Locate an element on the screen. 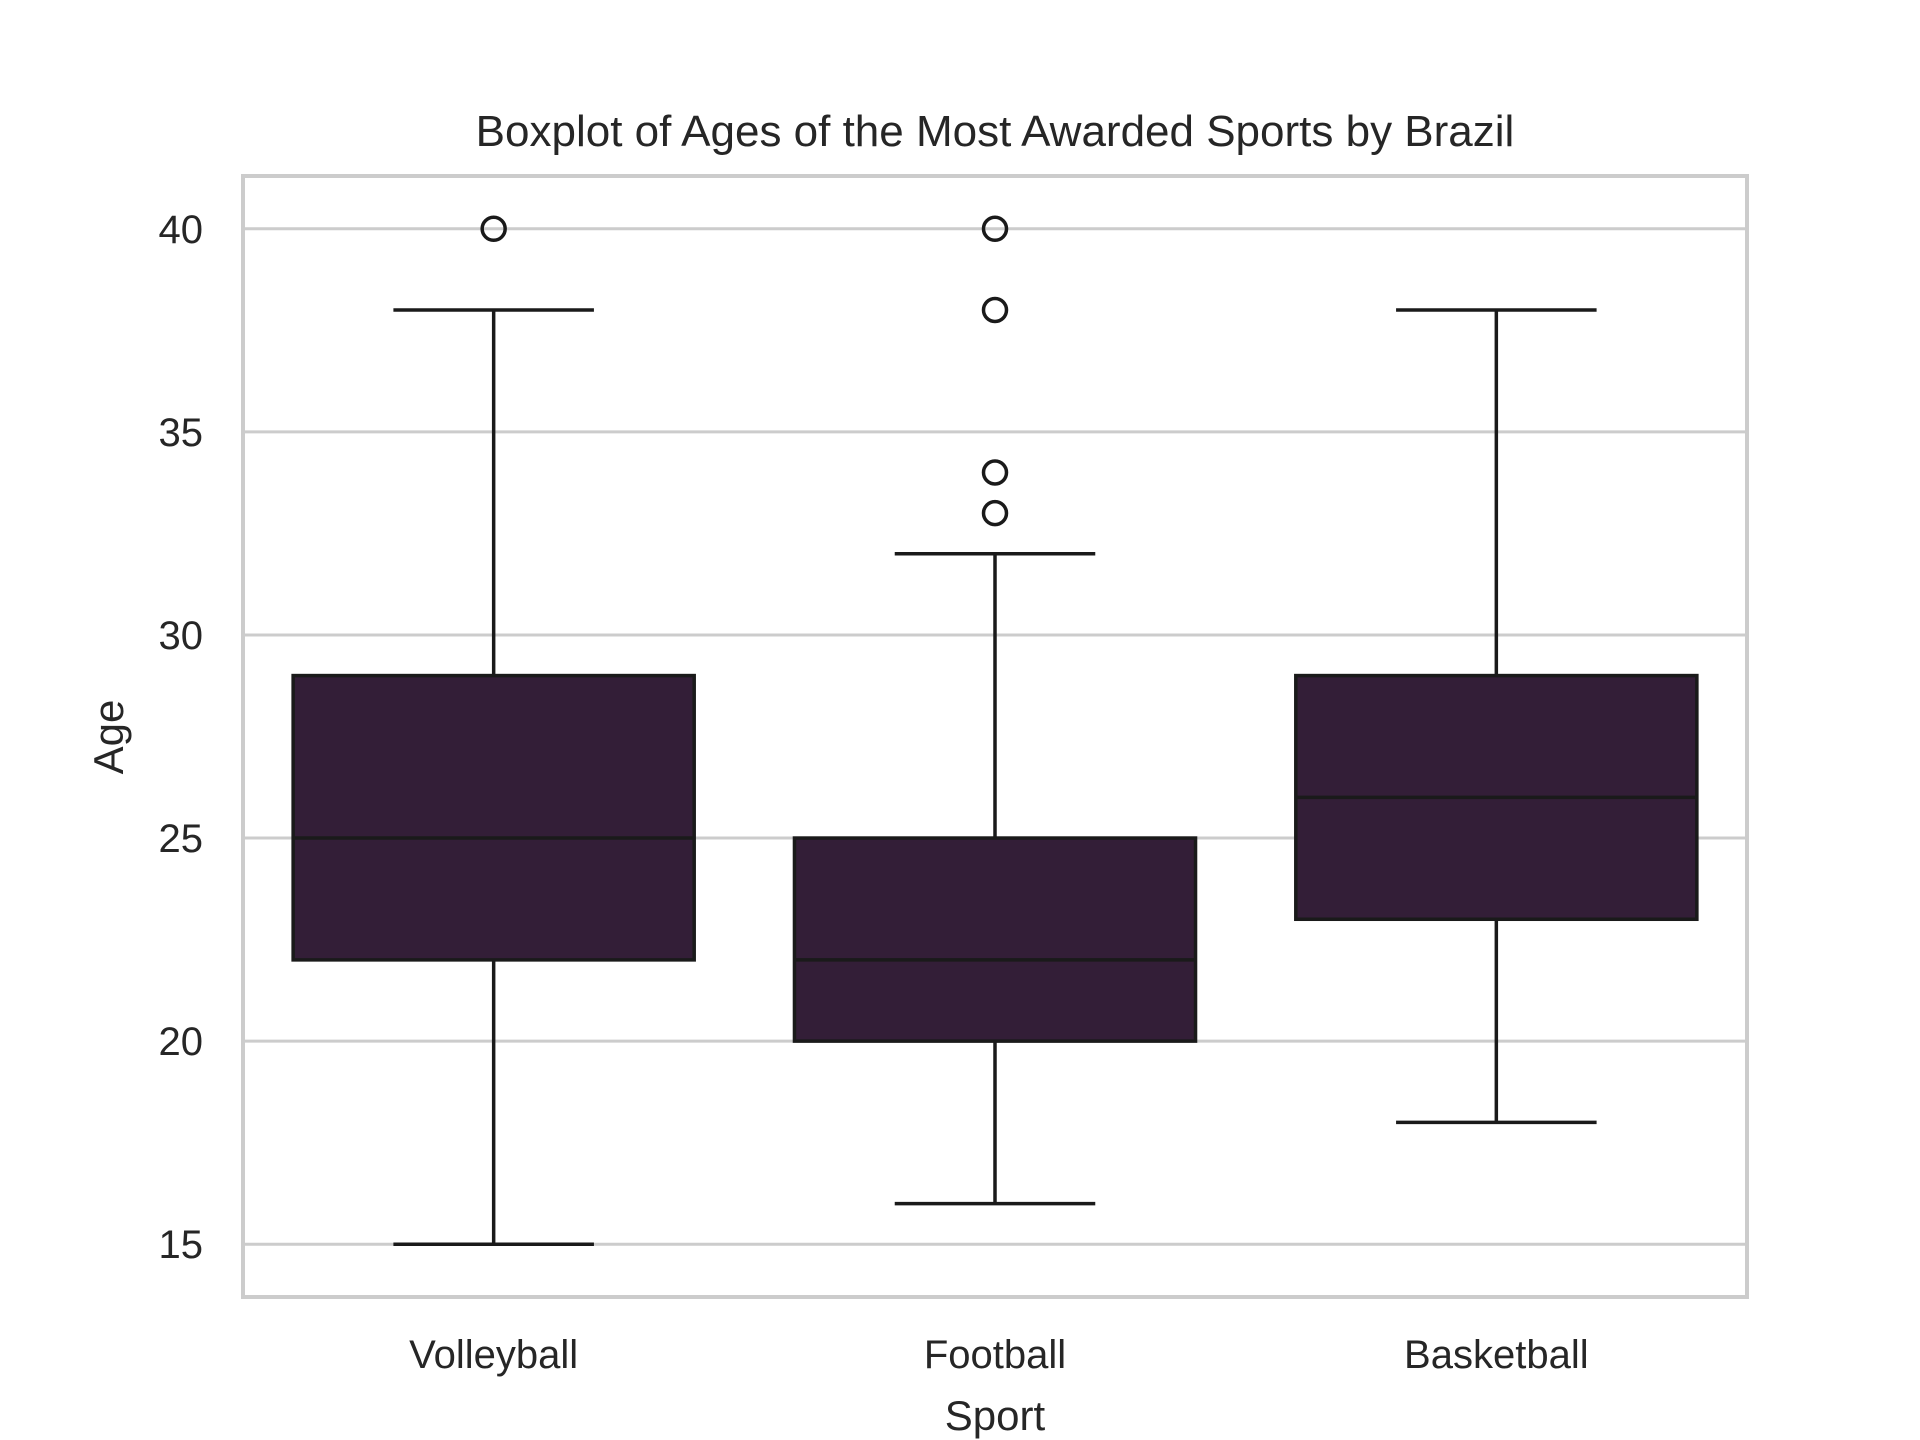 This screenshot has width=1920, height=1440. x-tick-label: Basketball is located at coordinates (1496, 1355).